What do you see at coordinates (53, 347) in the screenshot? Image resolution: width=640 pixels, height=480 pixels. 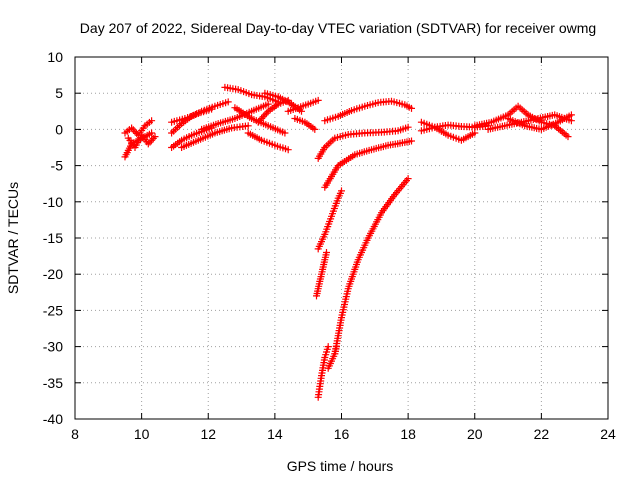 I see `y-tick-label: -30` at bounding box center [53, 347].